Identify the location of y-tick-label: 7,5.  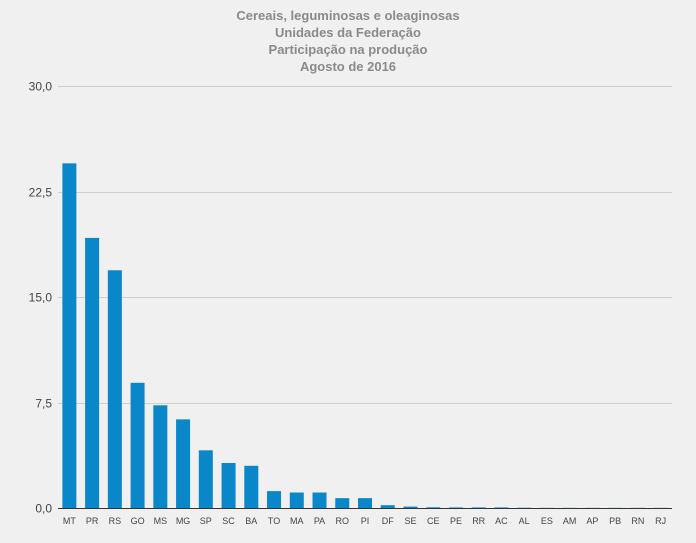
(43, 404).